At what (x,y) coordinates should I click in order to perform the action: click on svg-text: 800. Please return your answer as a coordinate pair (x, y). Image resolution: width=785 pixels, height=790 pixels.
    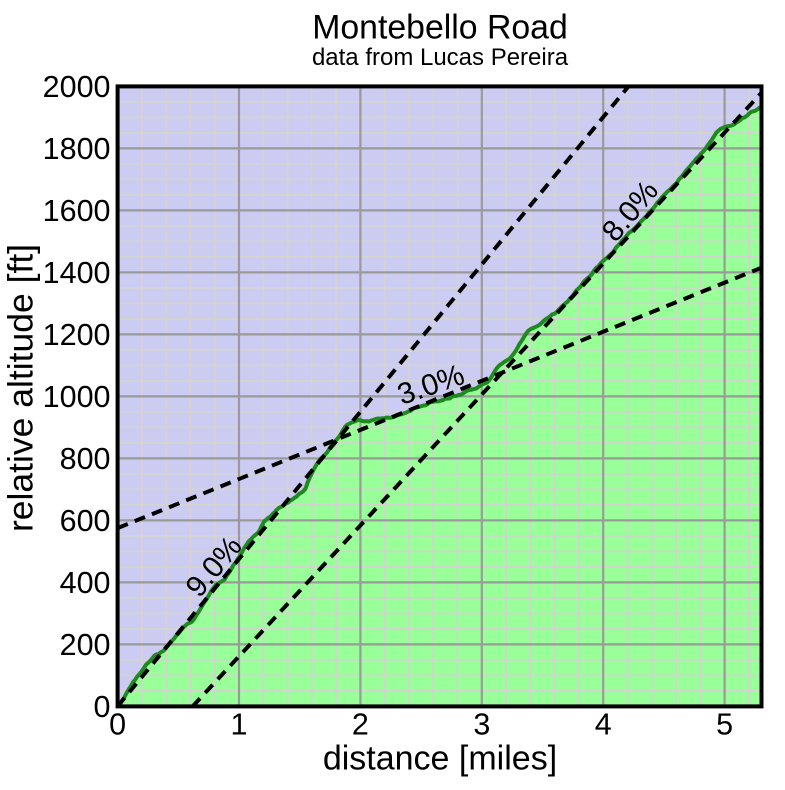
    Looking at the image, I should click on (85, 459).